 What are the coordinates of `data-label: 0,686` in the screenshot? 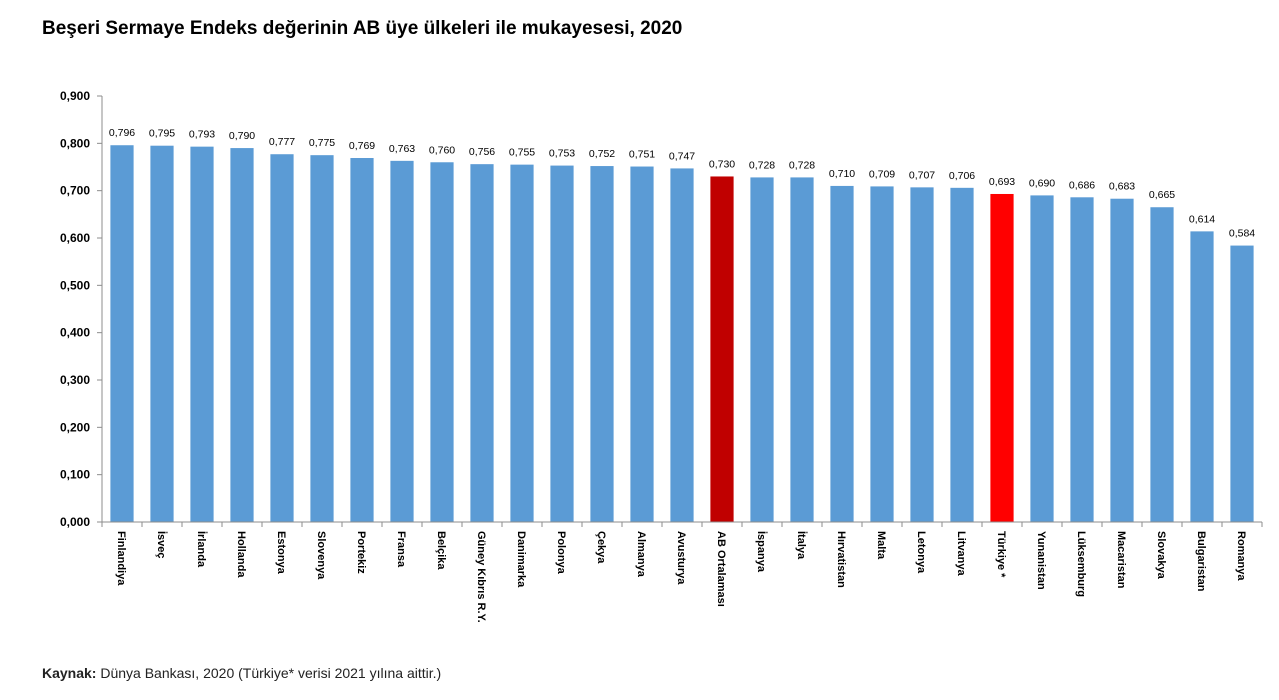 It's located at (1082, 185).